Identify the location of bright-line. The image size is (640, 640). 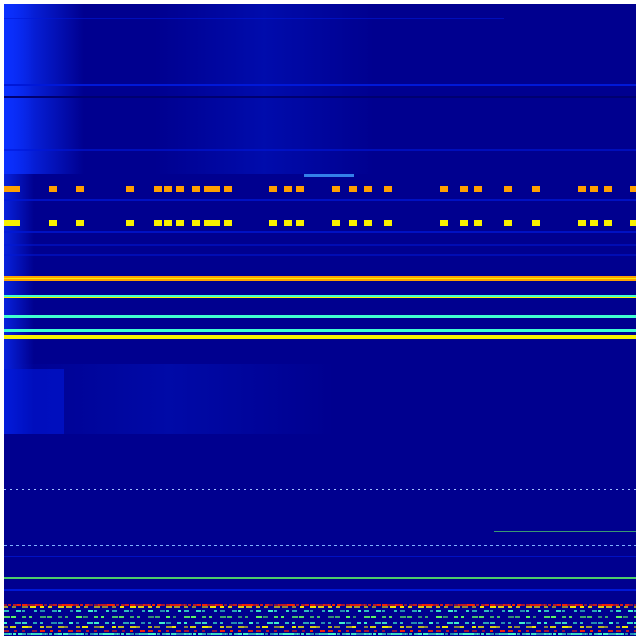
(320, 278).